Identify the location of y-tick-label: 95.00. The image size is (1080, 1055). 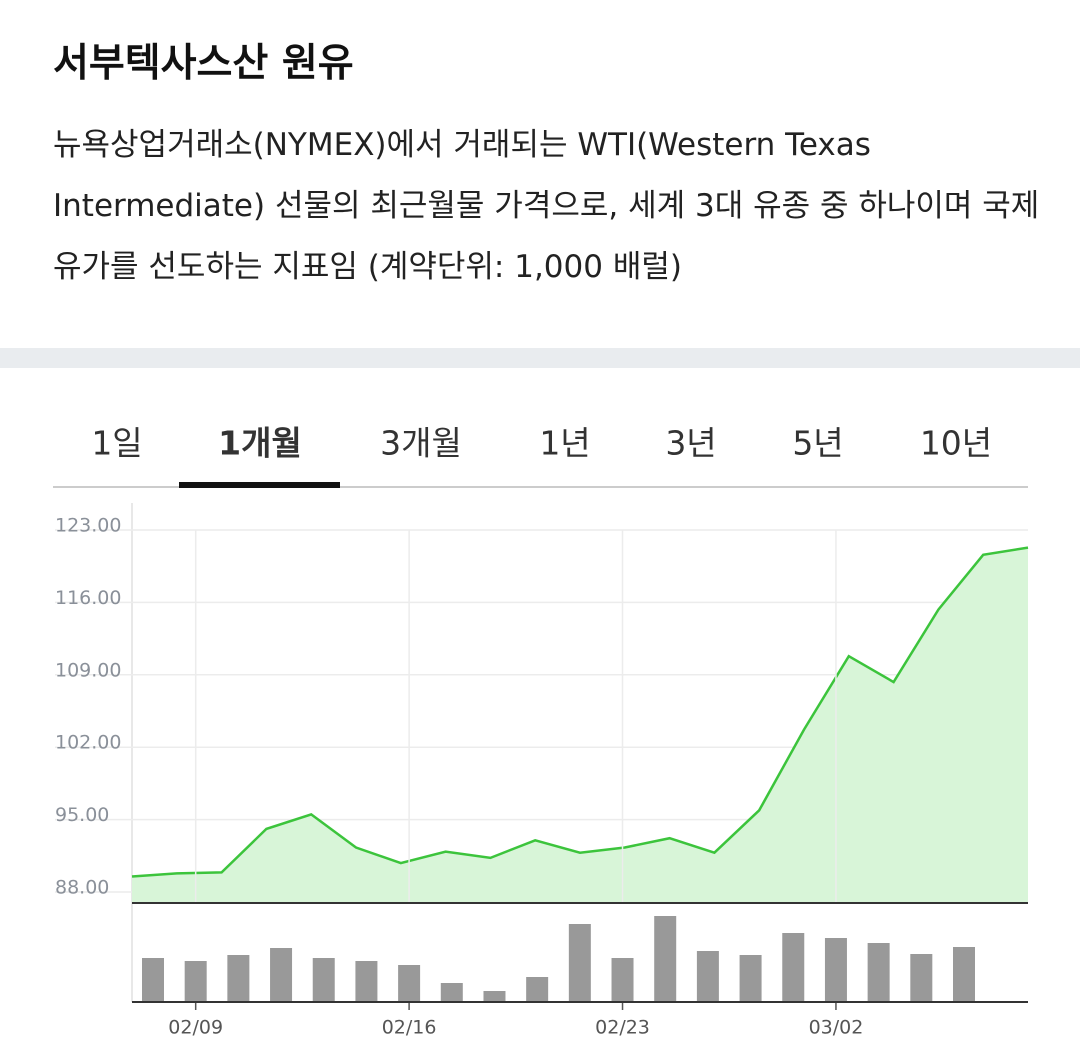
(82, 815).